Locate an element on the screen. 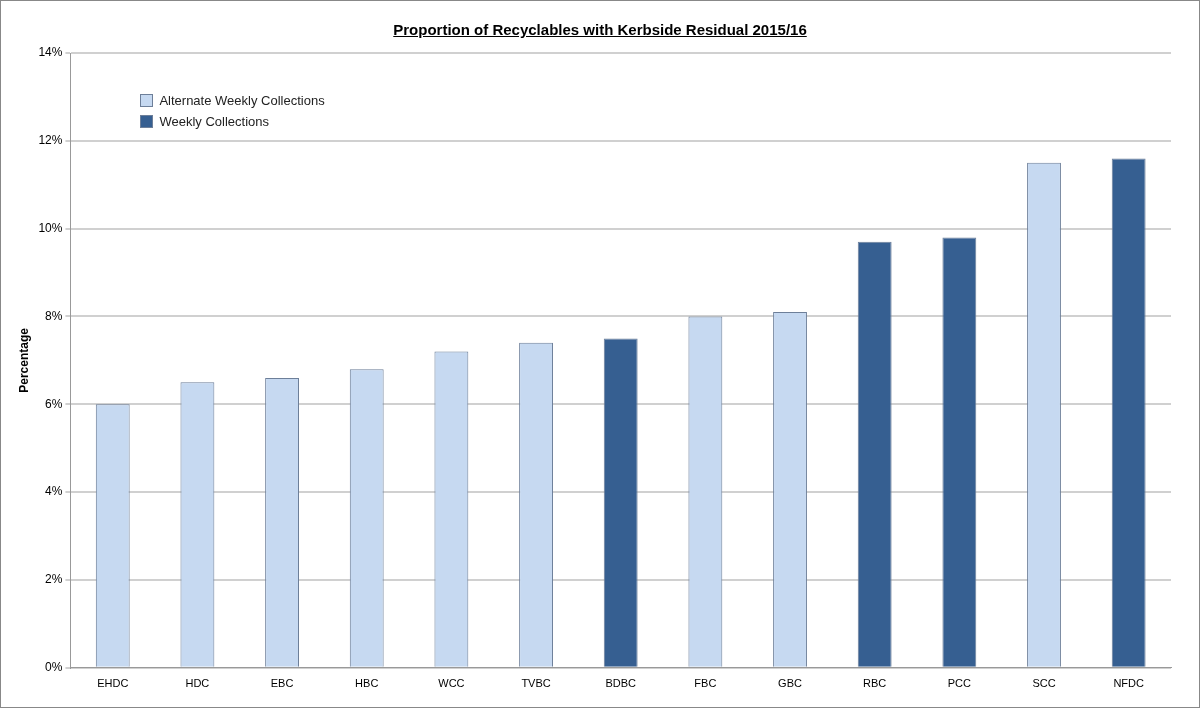  x-tick-label: GBC is located at coordinates (790, 683).